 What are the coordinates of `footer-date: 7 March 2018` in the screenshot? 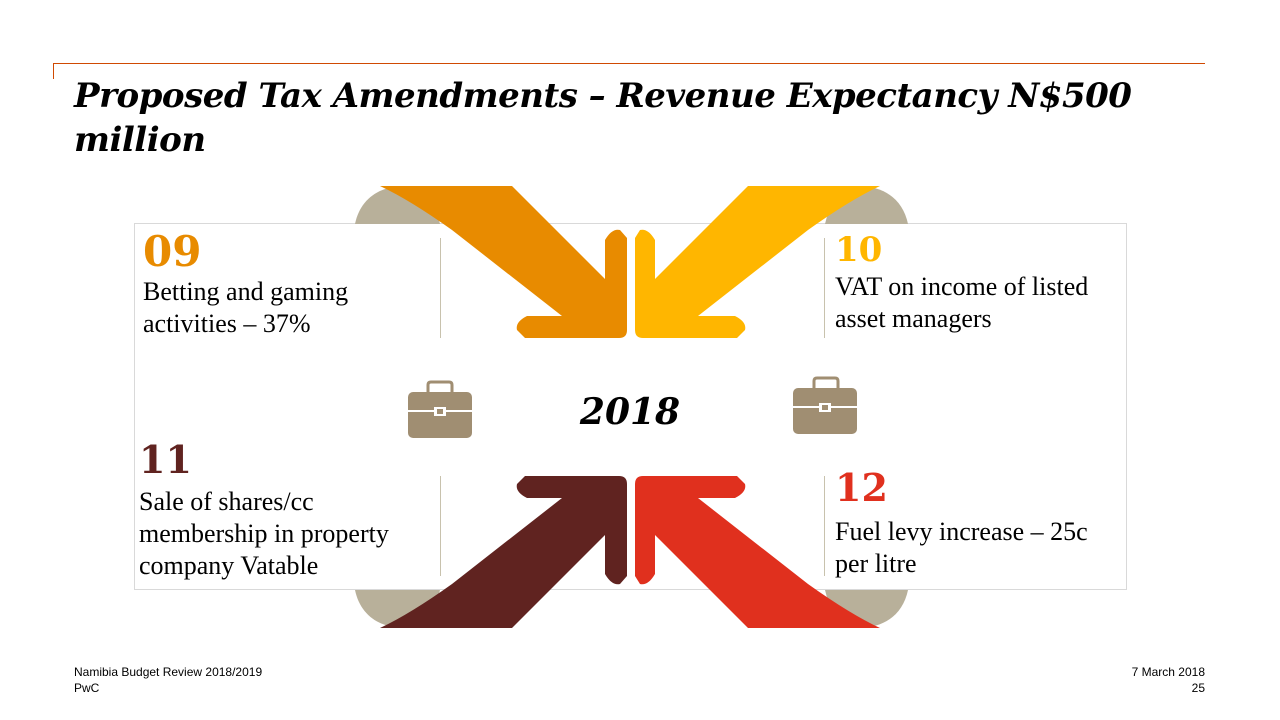 It's located at (1168, 672).